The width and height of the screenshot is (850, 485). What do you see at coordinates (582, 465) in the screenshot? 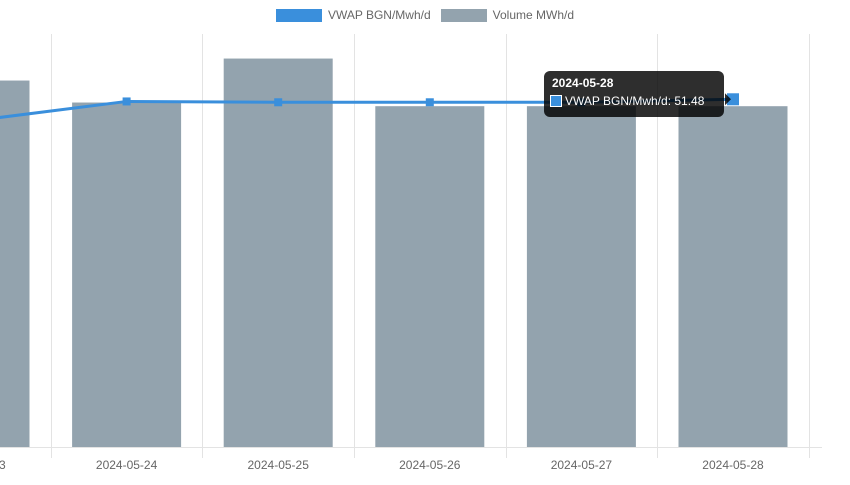
I see `x-tick-label: 2024-05-27` at bounding box center [582, 465].